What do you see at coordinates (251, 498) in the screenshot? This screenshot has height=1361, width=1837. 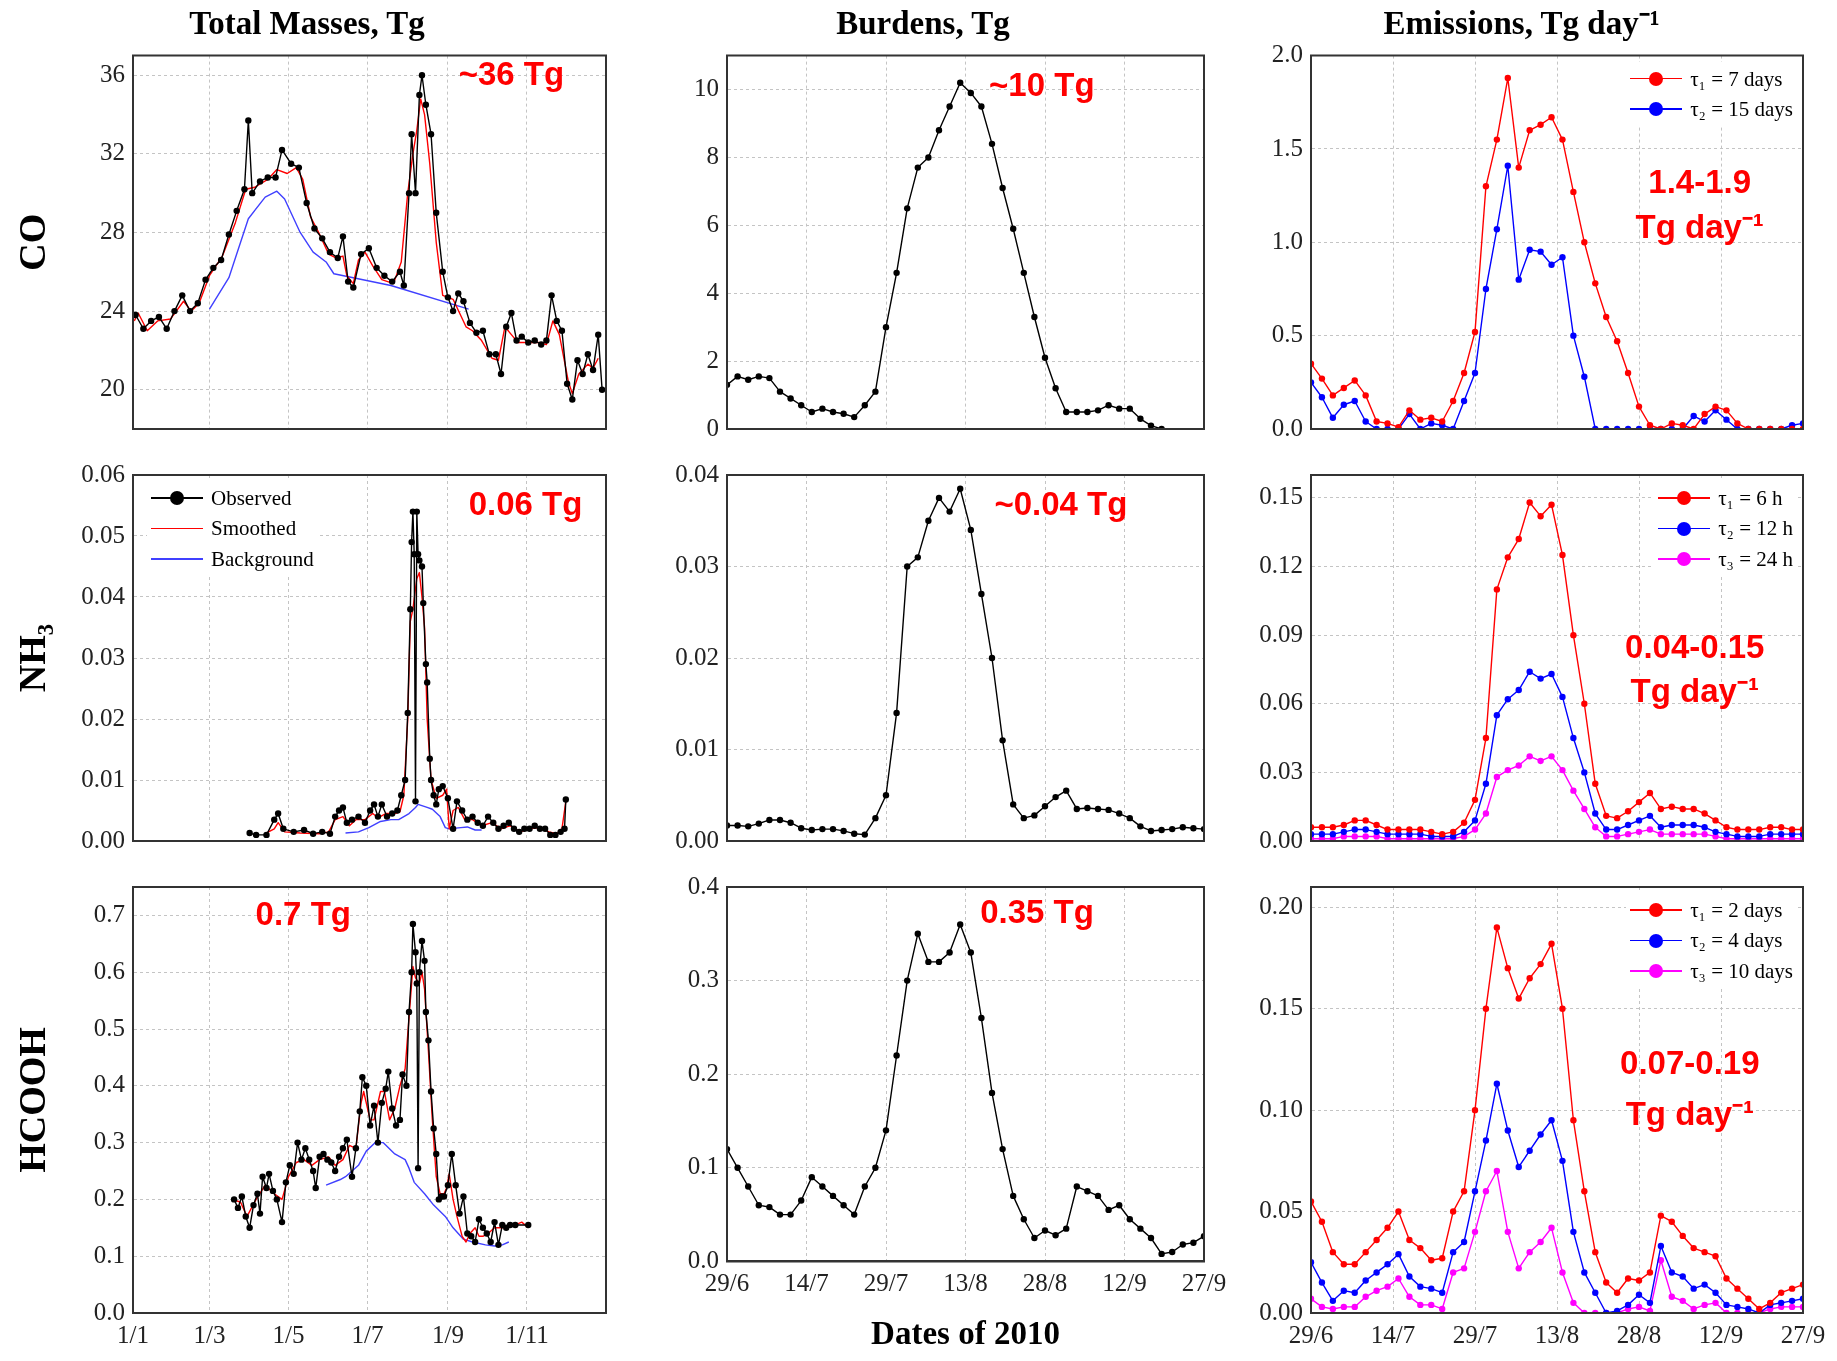 I see `legend-label: Observed` at bounding box center [251, 498].